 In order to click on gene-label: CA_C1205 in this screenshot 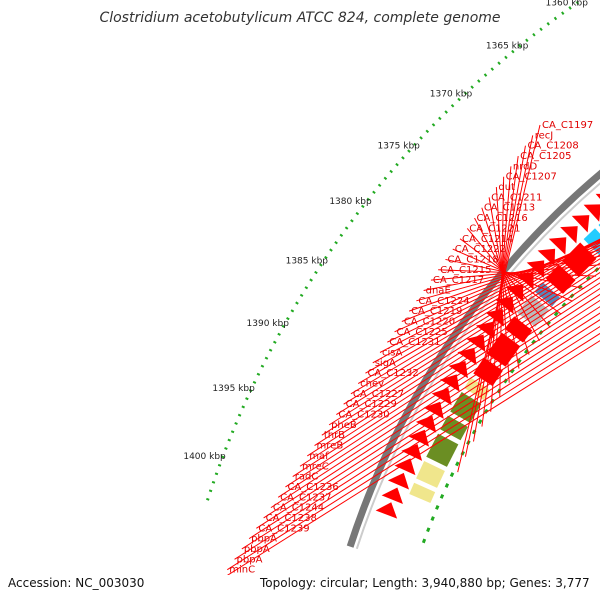, I will do `click(545, 156)`.